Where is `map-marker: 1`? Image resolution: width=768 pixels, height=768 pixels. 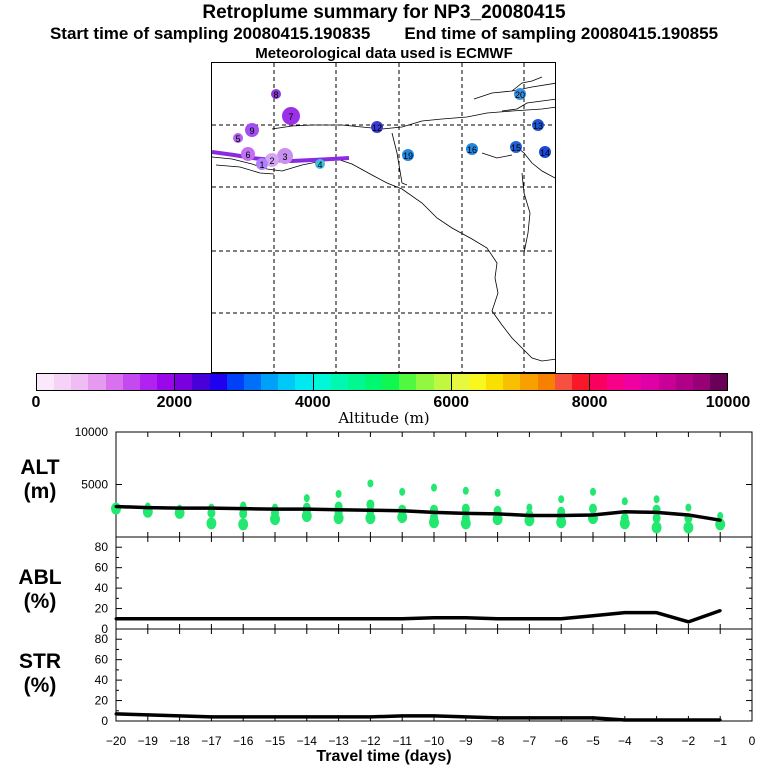
map-marker: 1 is located at coordinates (262, 164).